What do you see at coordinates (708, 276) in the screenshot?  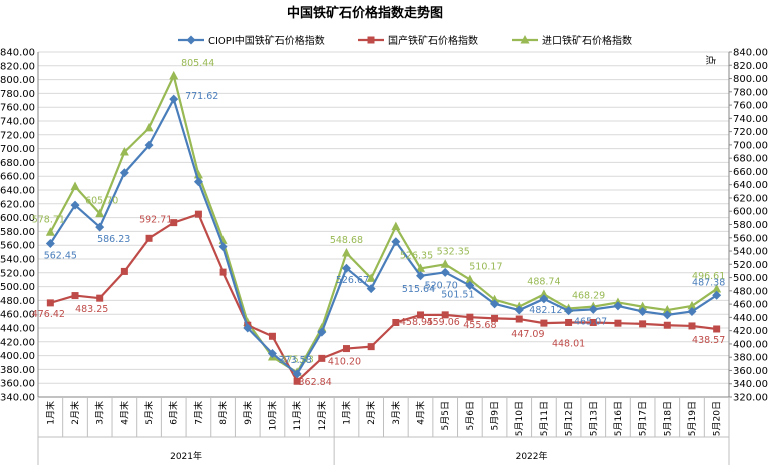 I see `data-label: 496.61` at bounding box center [708, 276].